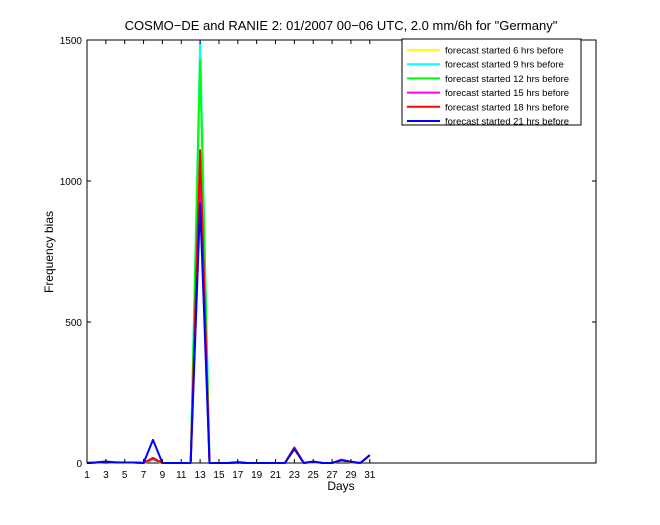  What do you see at coordinates (295, 475) in the screenshot?
I see `x-tick-label-11: 23` at bounding box center [295, 475].